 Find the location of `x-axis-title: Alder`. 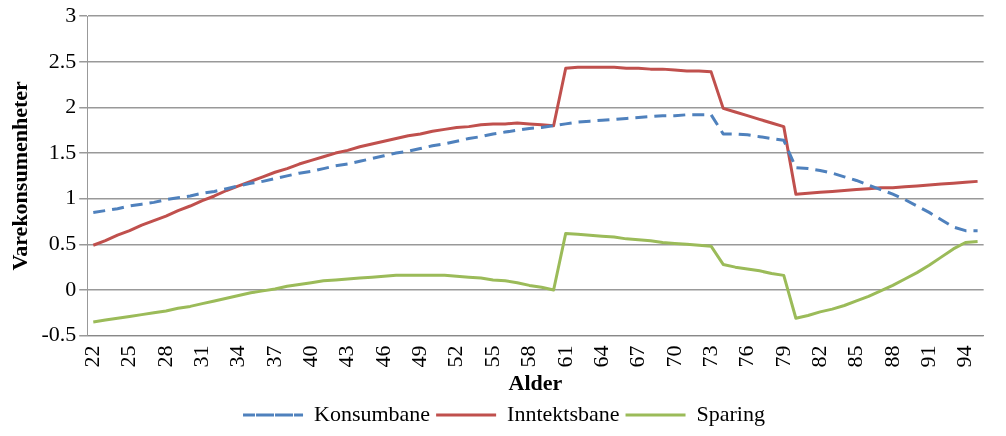

x-axis-title: Alder is located at coordinates (535, 383).